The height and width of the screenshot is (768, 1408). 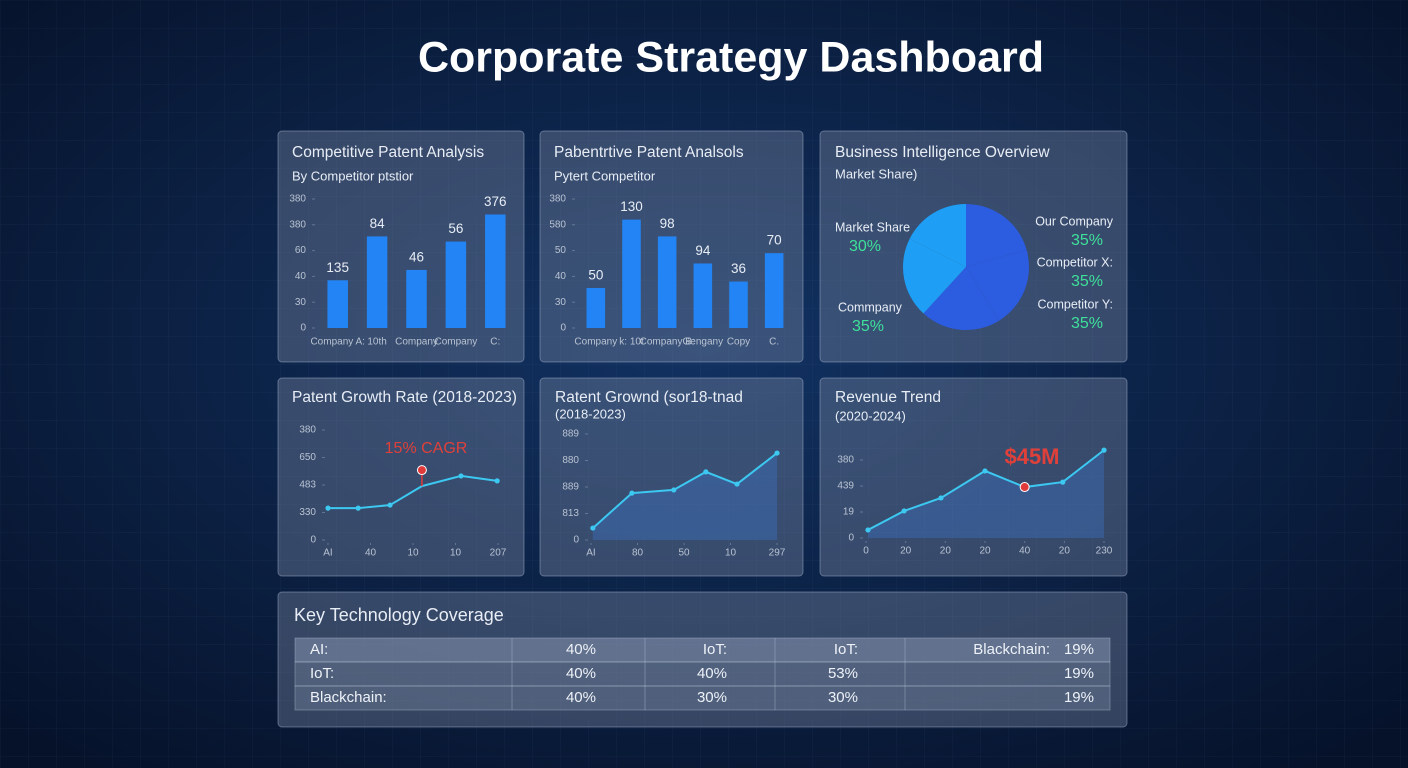 What do you see at coordinates (703, 342) in the screenshot?
I see `x-tick-label: Gengany` at bounding box center [703, 342].